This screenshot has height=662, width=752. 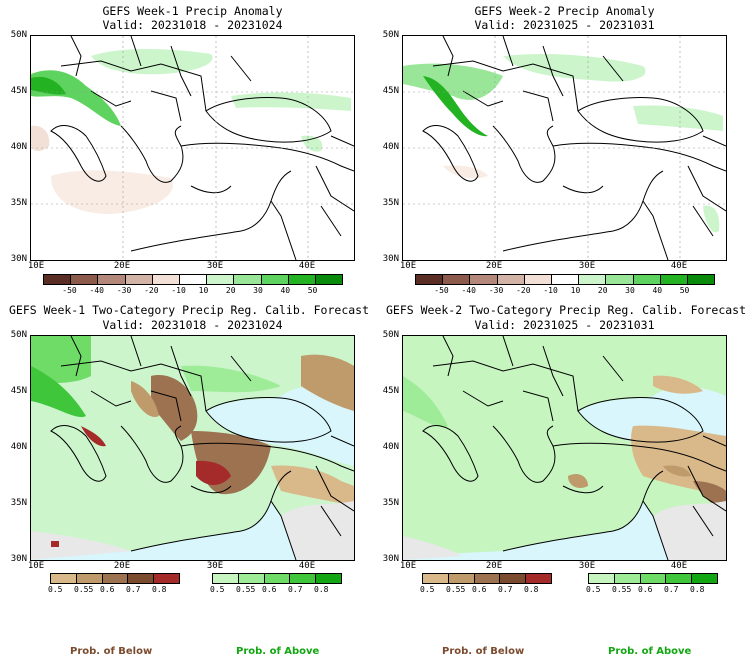 What do you see at coordinates (112, 192) in the screenshot?
I see `anomaly-dry-med` at bounding box center [112, 192].